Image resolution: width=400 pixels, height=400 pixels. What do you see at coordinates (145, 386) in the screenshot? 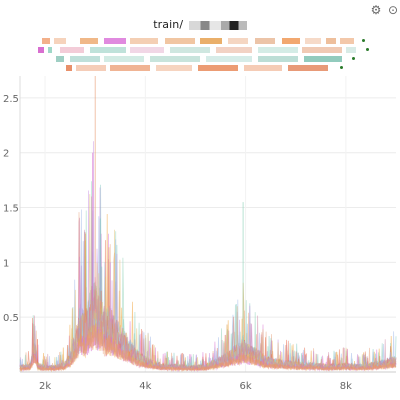
I see `x-tick-label: 4k` at bounding box center [145, 386].